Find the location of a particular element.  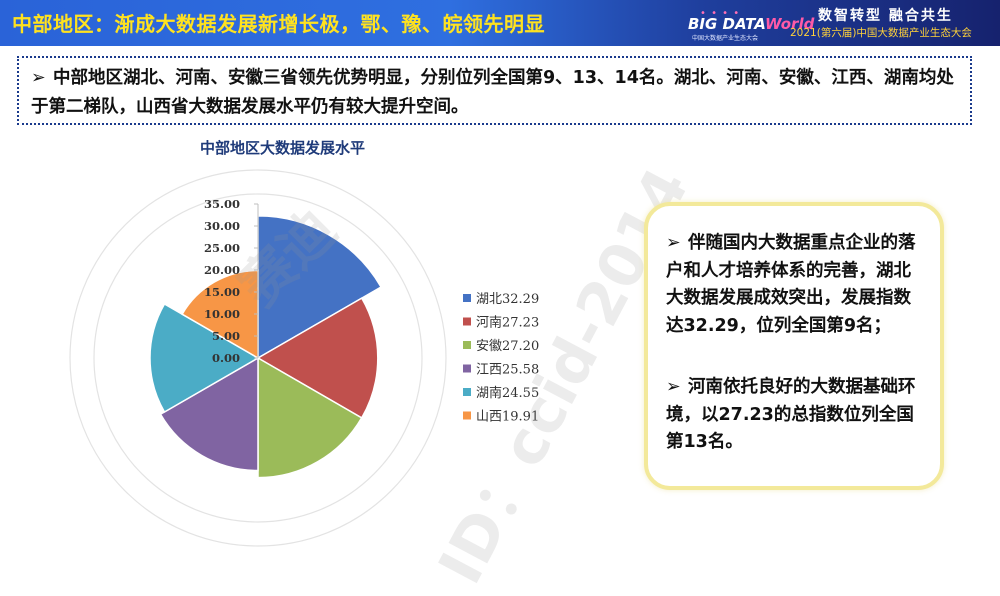

slogan: 数智转型 融合共生 is located at coordinates (885, 16).